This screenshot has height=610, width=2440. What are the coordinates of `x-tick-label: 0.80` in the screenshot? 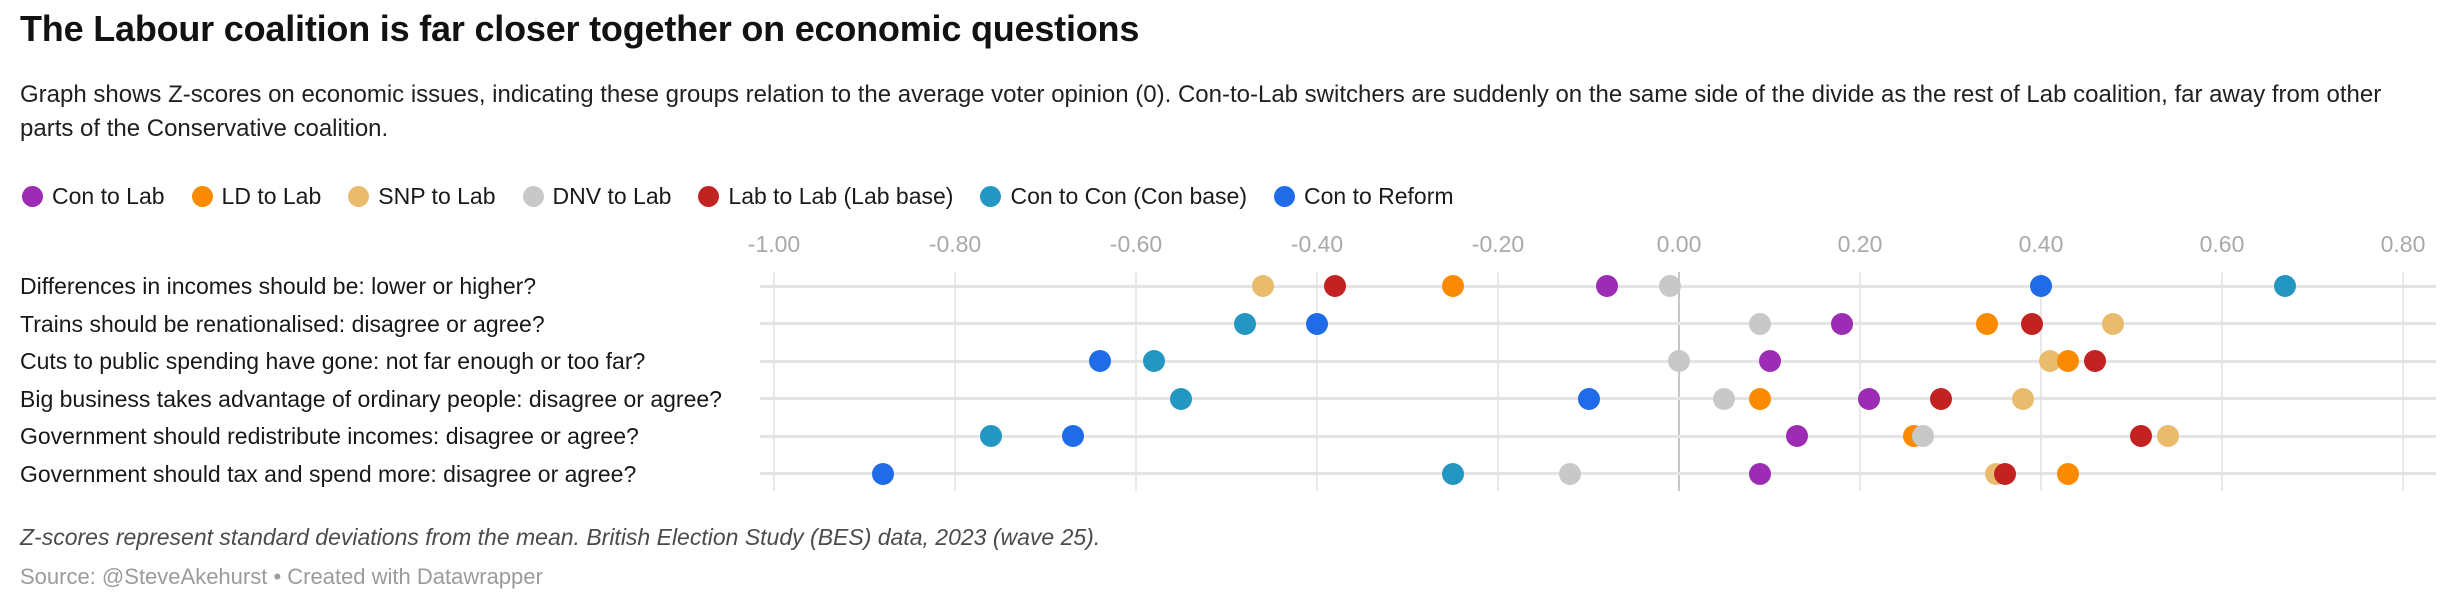 It's located at (2403, 244).